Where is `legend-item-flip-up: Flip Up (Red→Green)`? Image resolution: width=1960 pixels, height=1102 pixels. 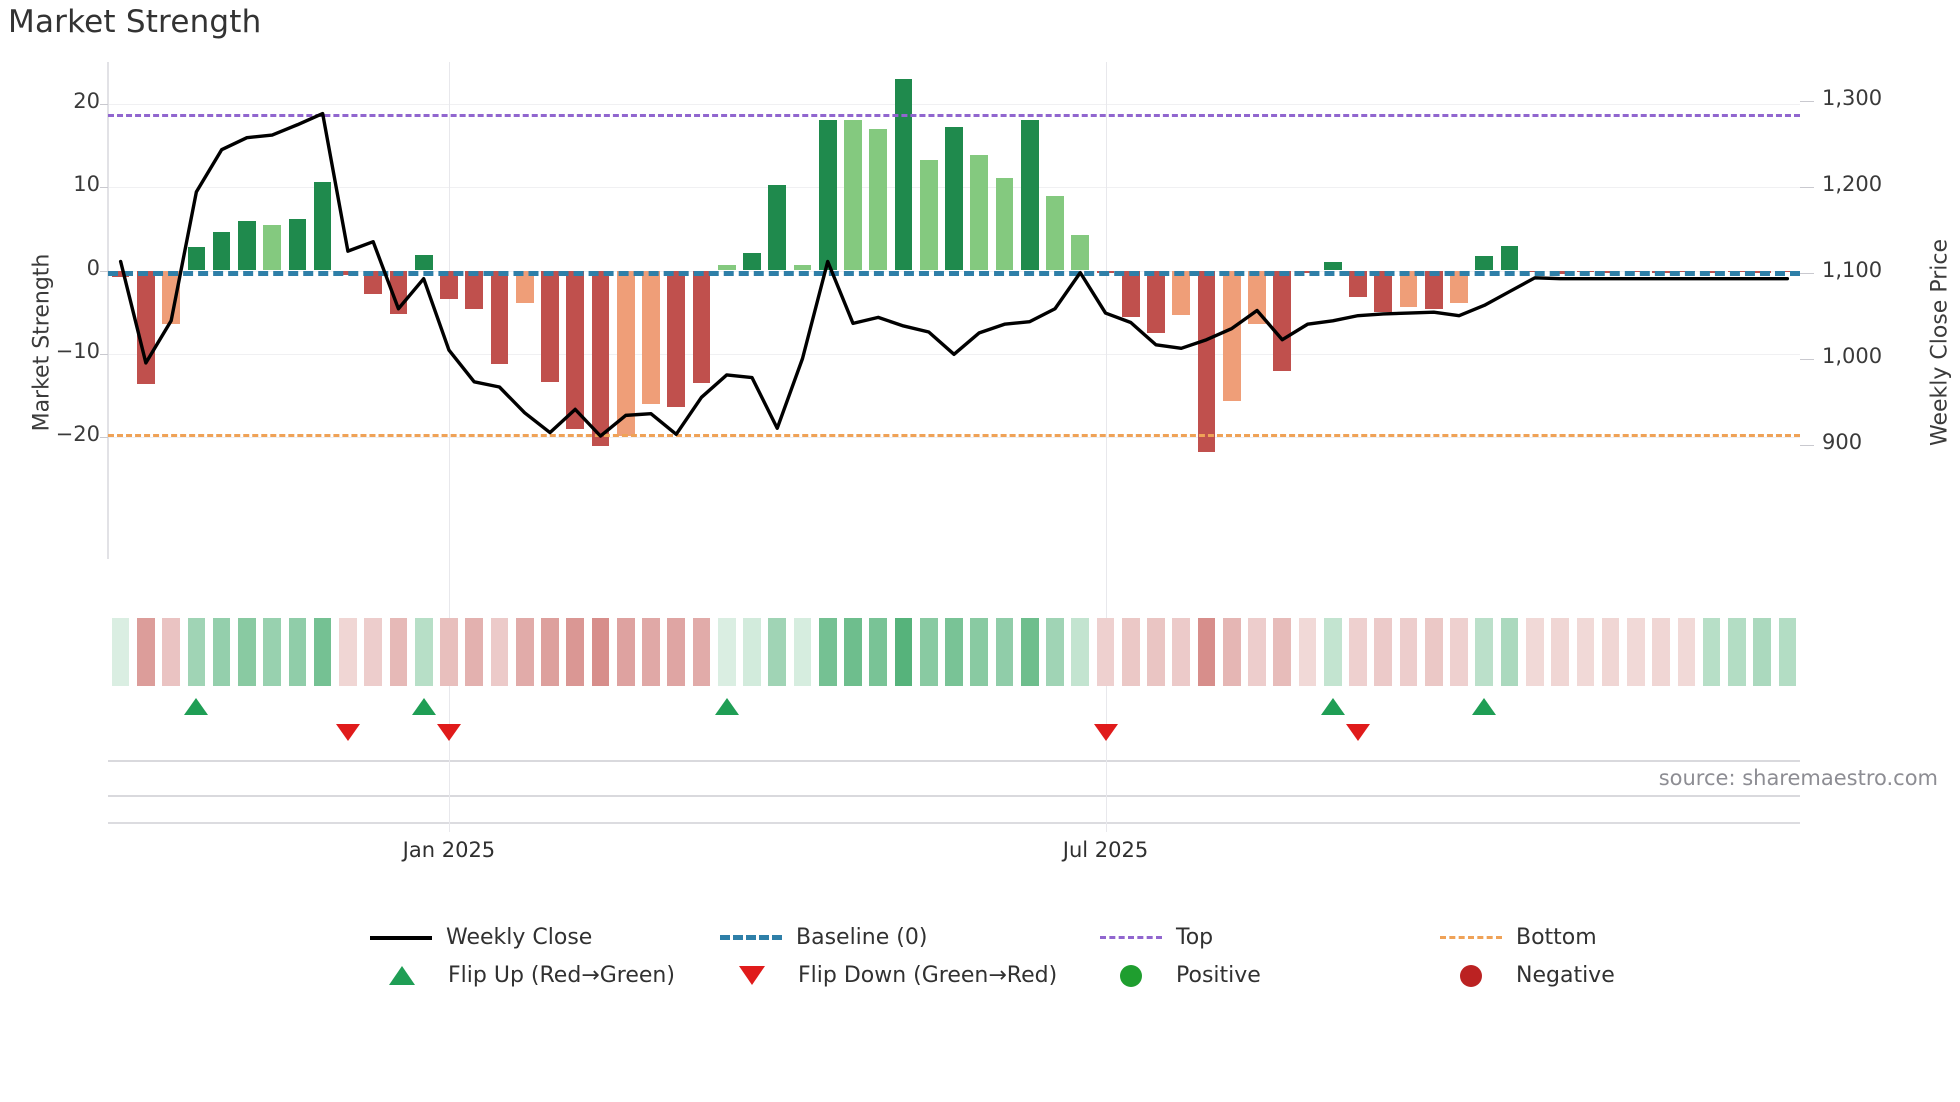 legend-item-flip-up: Flip Up (Red→Green) is located at coordinates (522, 975).